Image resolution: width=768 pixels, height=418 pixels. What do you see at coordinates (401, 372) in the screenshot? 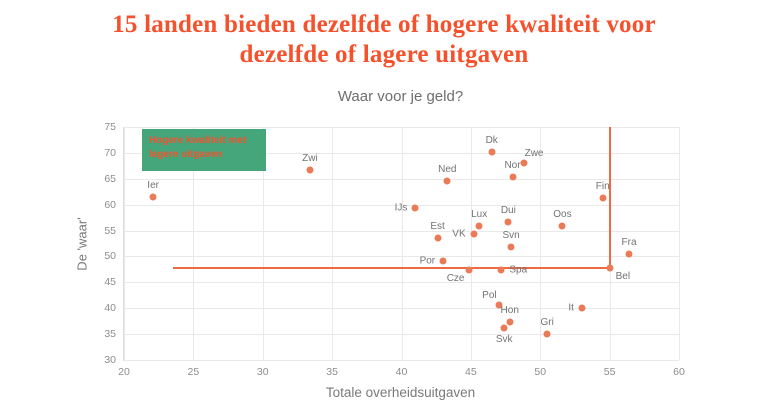
I see `x-tick-label: 40` at bounding box center [401, 372].